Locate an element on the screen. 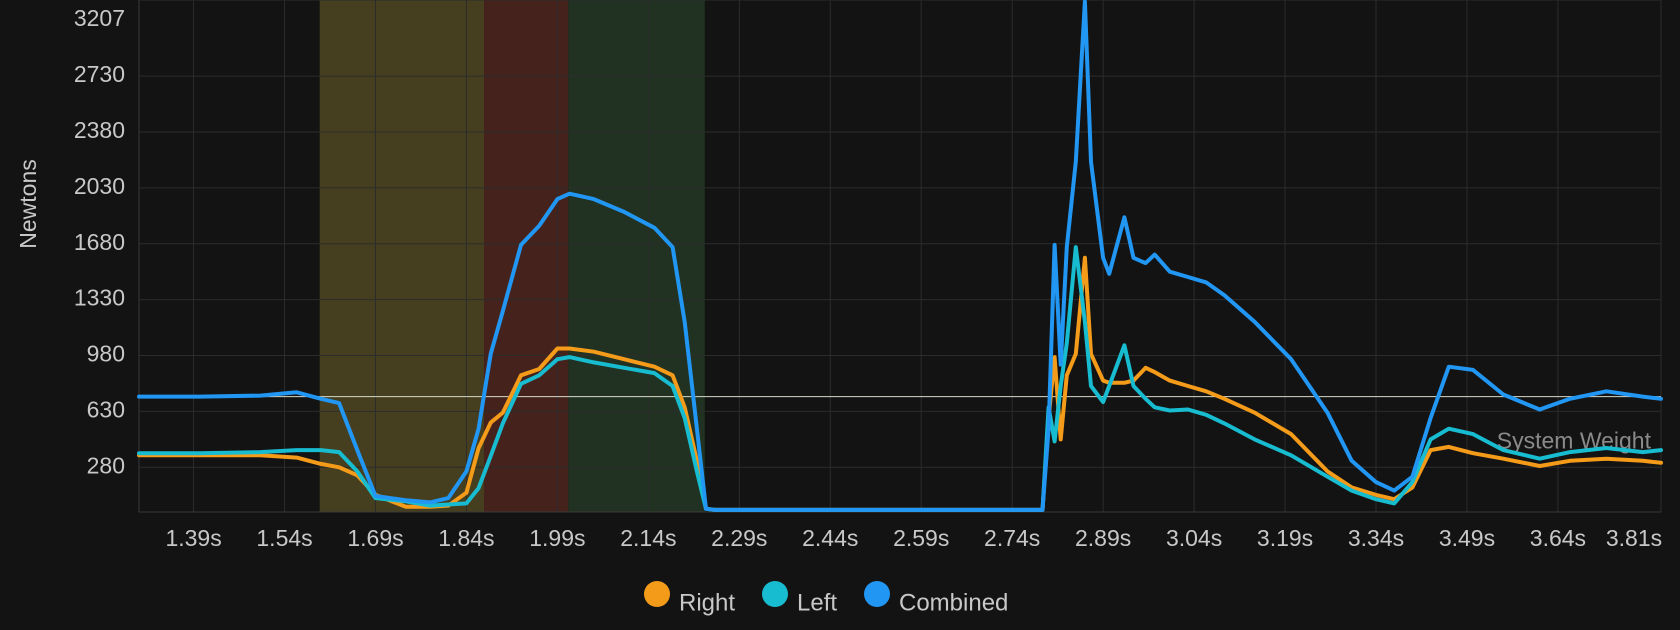  x-tick-label: 1.54s is located at coordinates (284, 538).